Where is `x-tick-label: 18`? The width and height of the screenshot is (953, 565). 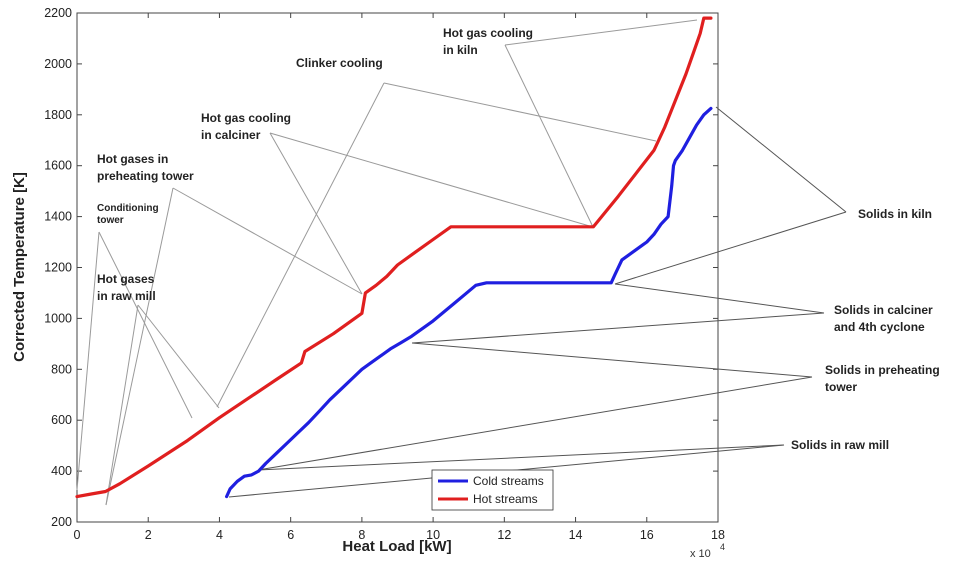 x-tick-label: 18 is located at coordinates (718, 535).